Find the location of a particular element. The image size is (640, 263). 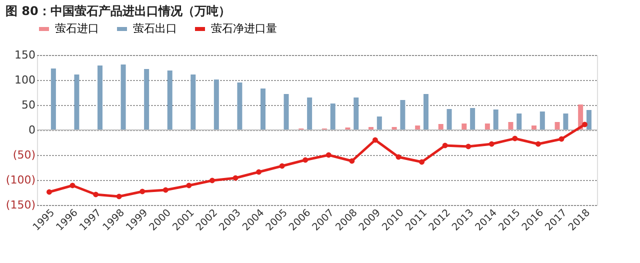

legend-label: 萤石进口 is located at coordinates (77, 28).